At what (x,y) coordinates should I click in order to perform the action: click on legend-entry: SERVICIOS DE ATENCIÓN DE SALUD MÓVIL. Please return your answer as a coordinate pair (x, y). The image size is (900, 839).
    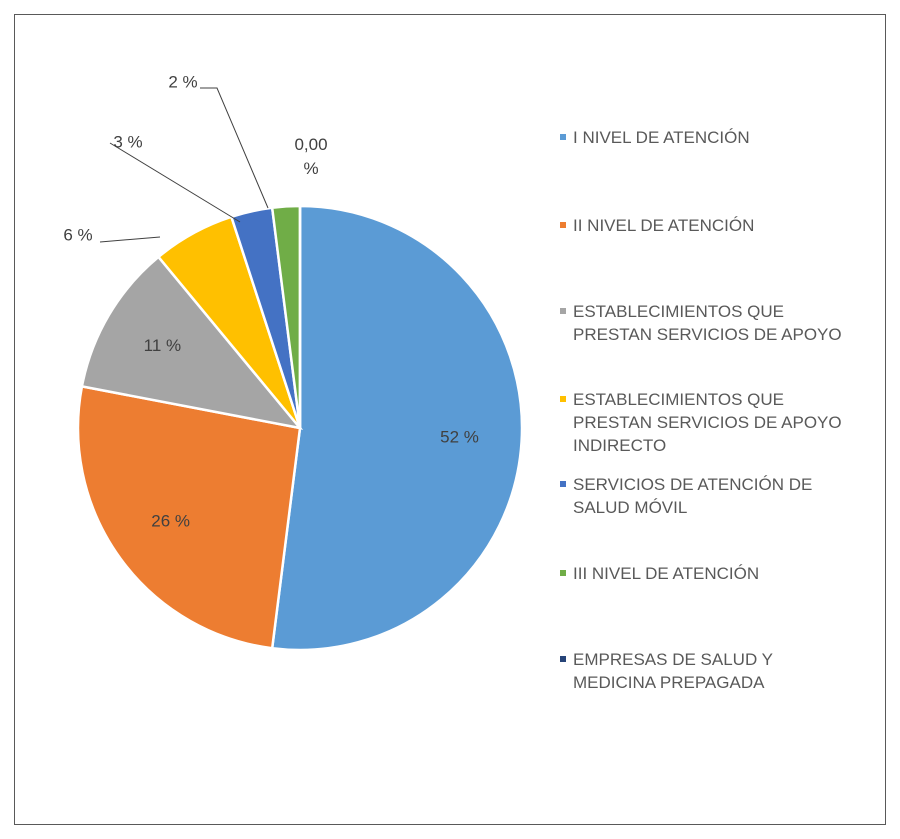
    Looking at the image, I should click on (705, 496).